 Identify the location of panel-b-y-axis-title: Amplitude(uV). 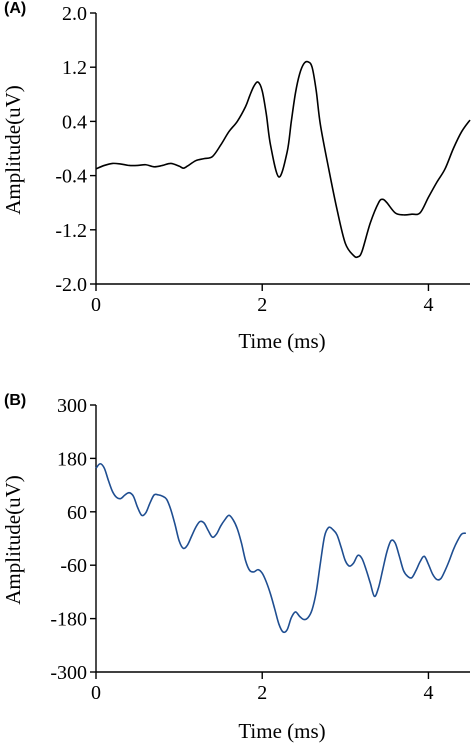
(13, 539).